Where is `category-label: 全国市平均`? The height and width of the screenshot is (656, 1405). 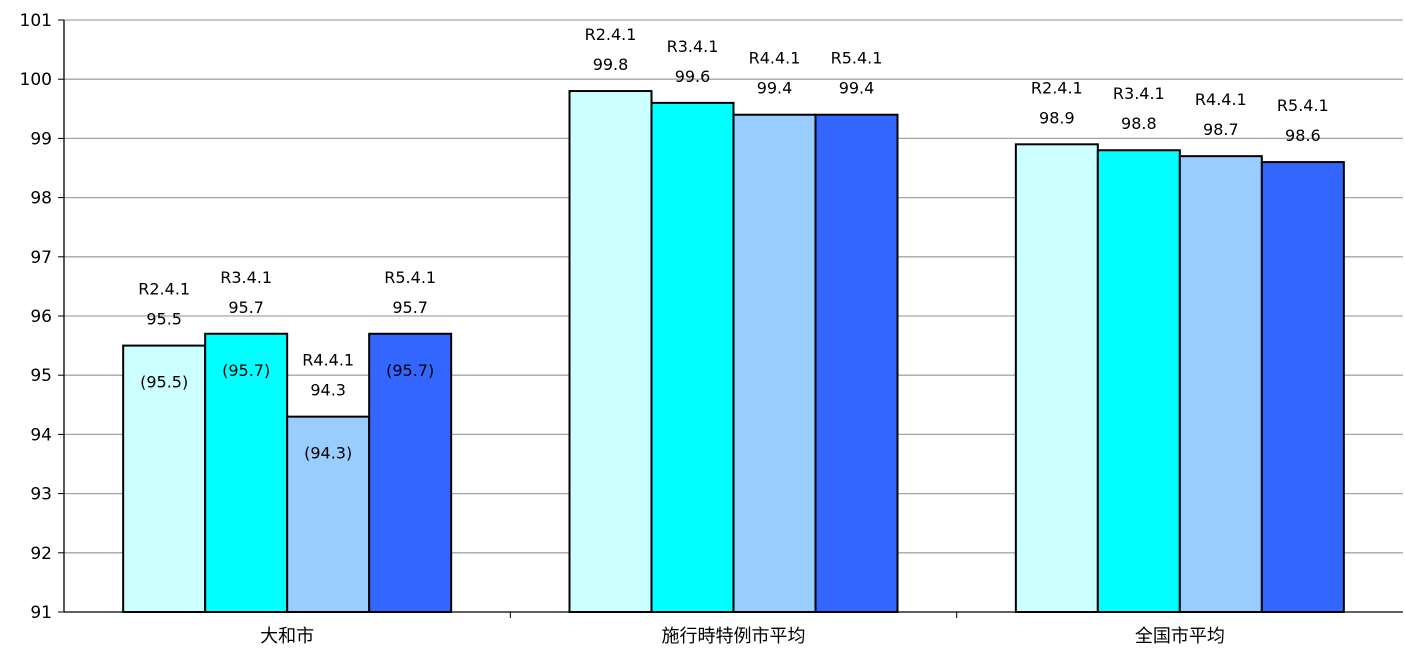
category-label: 全国市平均 is located at coordinates (1180, 636).